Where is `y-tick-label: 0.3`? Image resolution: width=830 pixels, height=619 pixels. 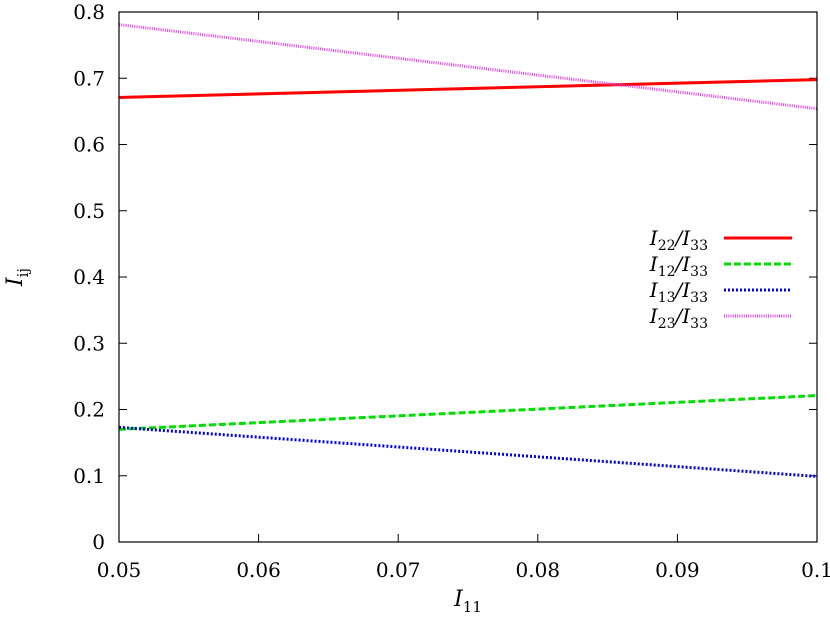 y-tick-label: 0.3 is located at coordinates (89, 343).